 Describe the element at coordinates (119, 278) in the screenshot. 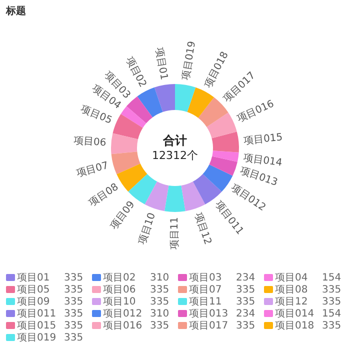

I see `legend-label: 项目02` at that location.